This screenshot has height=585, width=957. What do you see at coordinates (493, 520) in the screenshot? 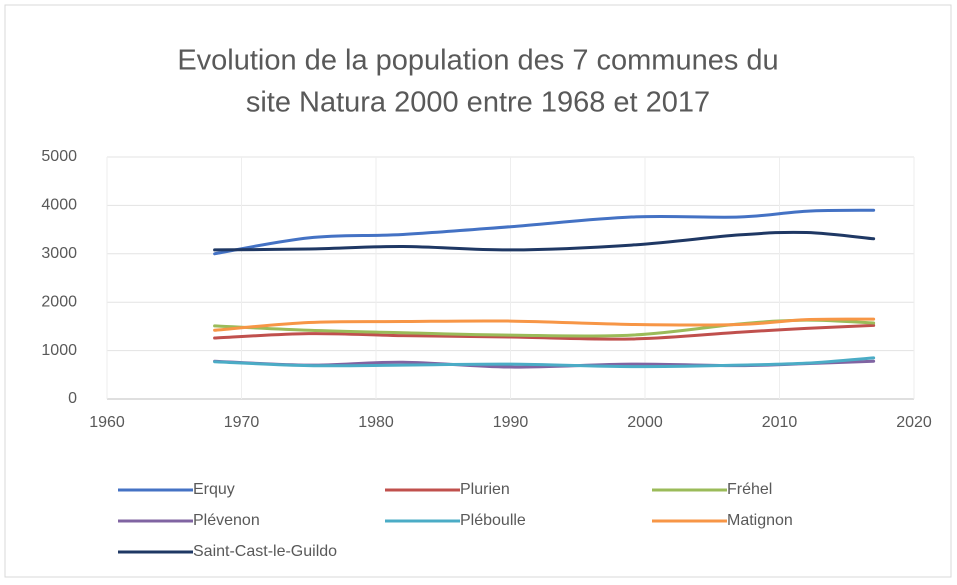
I see `legend-label: Pléboulle` at bounding box center [493, 520].